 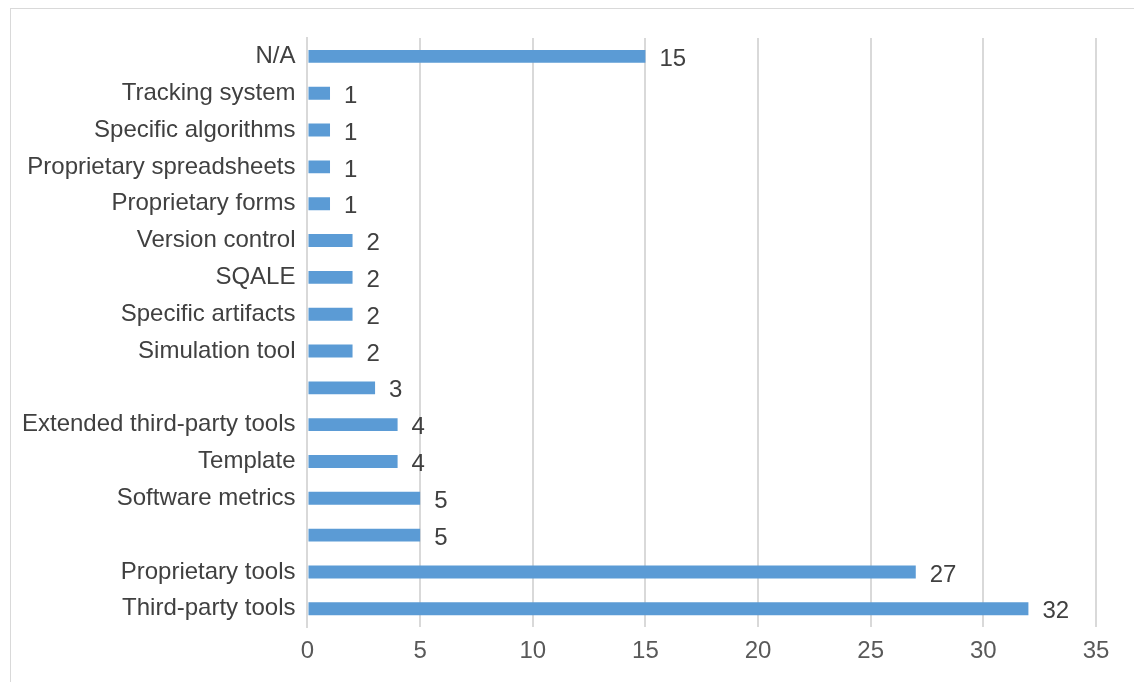 What do you see at coordinates (206, 496) in the screenshot?
I see `y-tick-label: Software metrics` at bounding box center [206, 496].